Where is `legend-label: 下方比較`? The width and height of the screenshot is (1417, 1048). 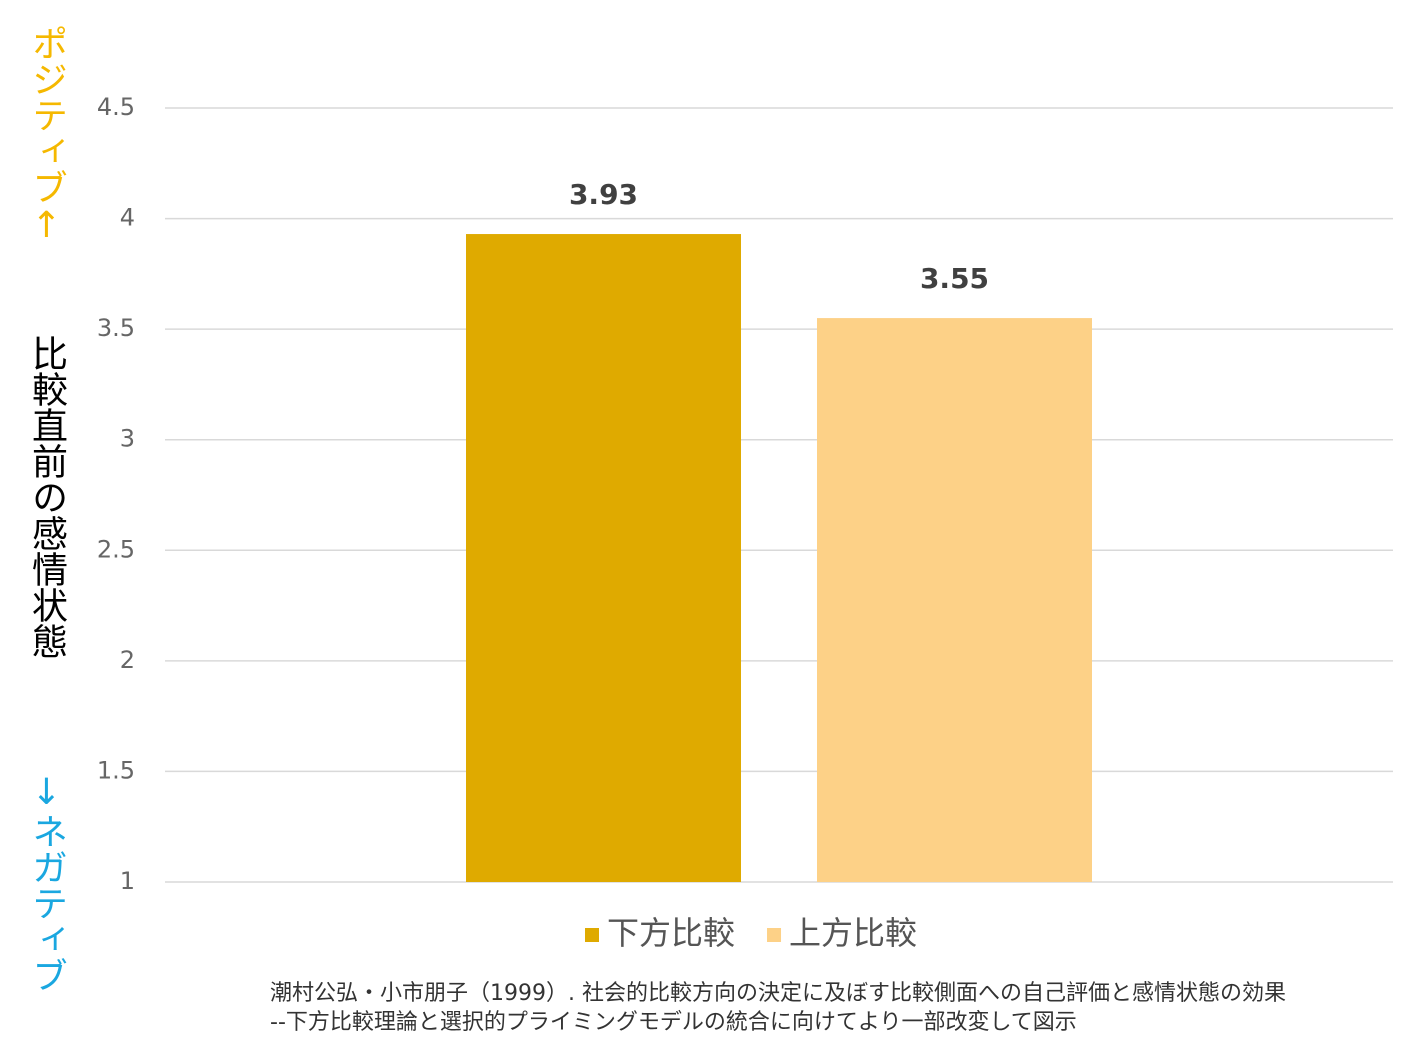 legend-label: 下方比較 is located at coordinates (671, 933).